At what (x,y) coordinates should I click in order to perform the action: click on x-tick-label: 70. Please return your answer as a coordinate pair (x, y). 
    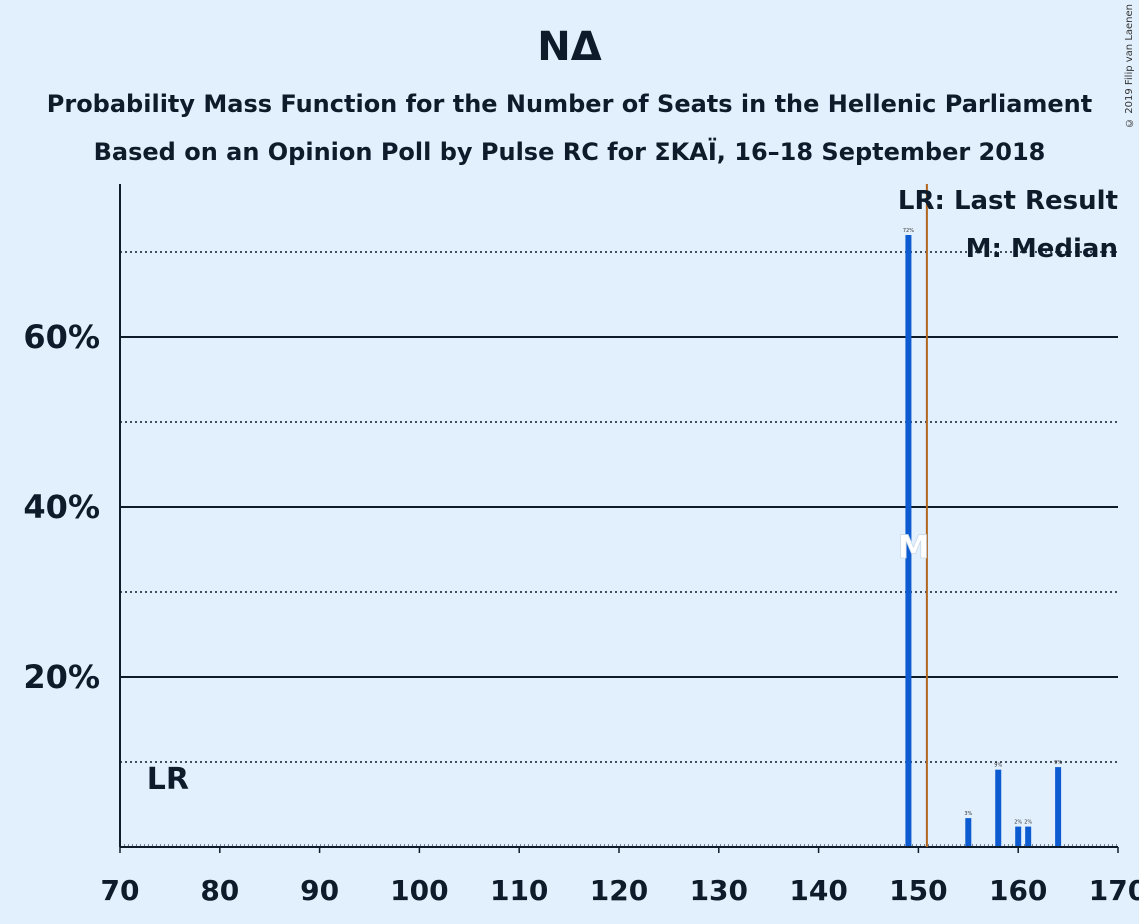
    Looking at the image, I should click on (120, 890).